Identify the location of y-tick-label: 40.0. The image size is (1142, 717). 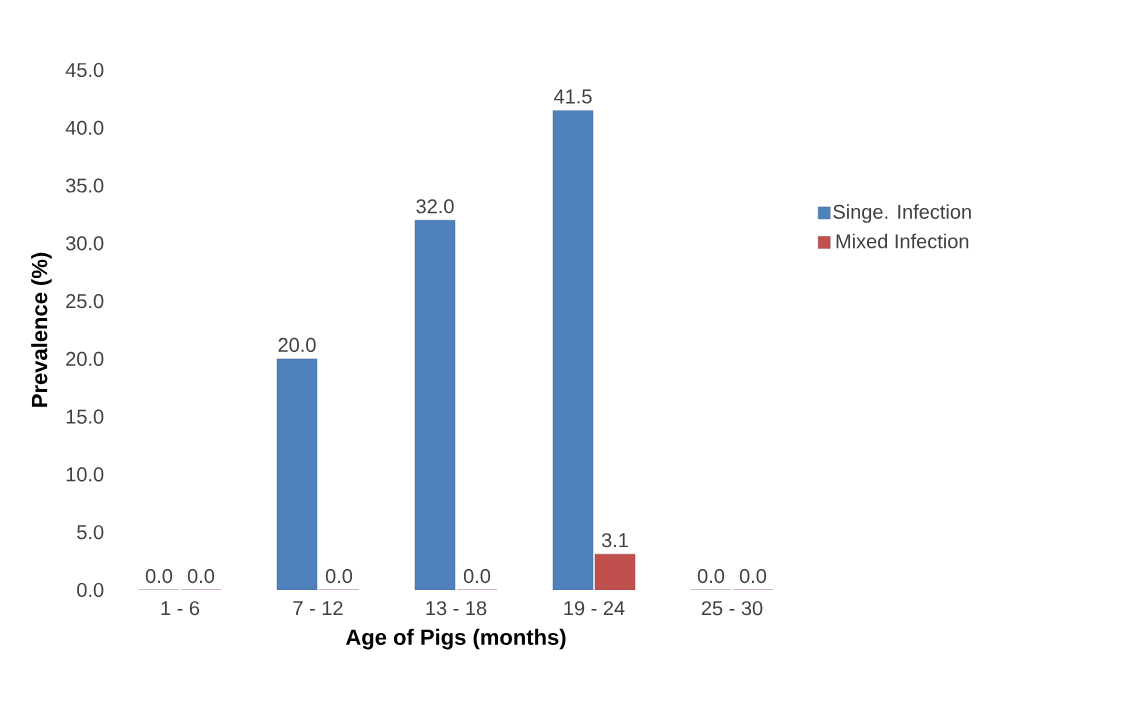
(84, 127).